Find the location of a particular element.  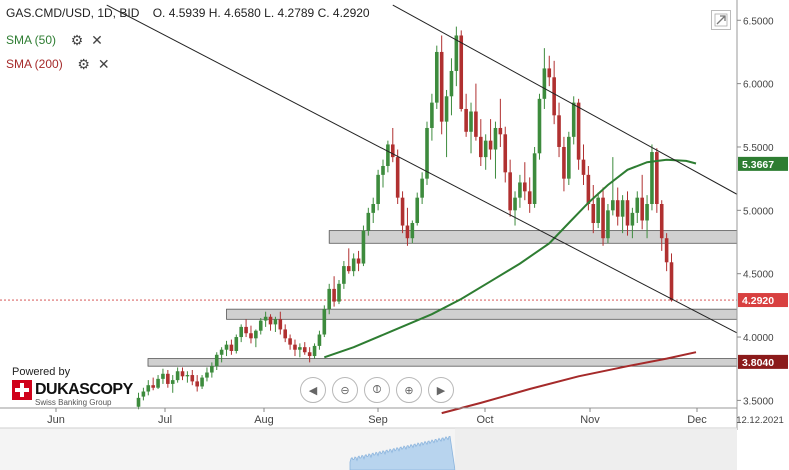

zoom-out-button: ⊖ is located at coordinates (345, 390).